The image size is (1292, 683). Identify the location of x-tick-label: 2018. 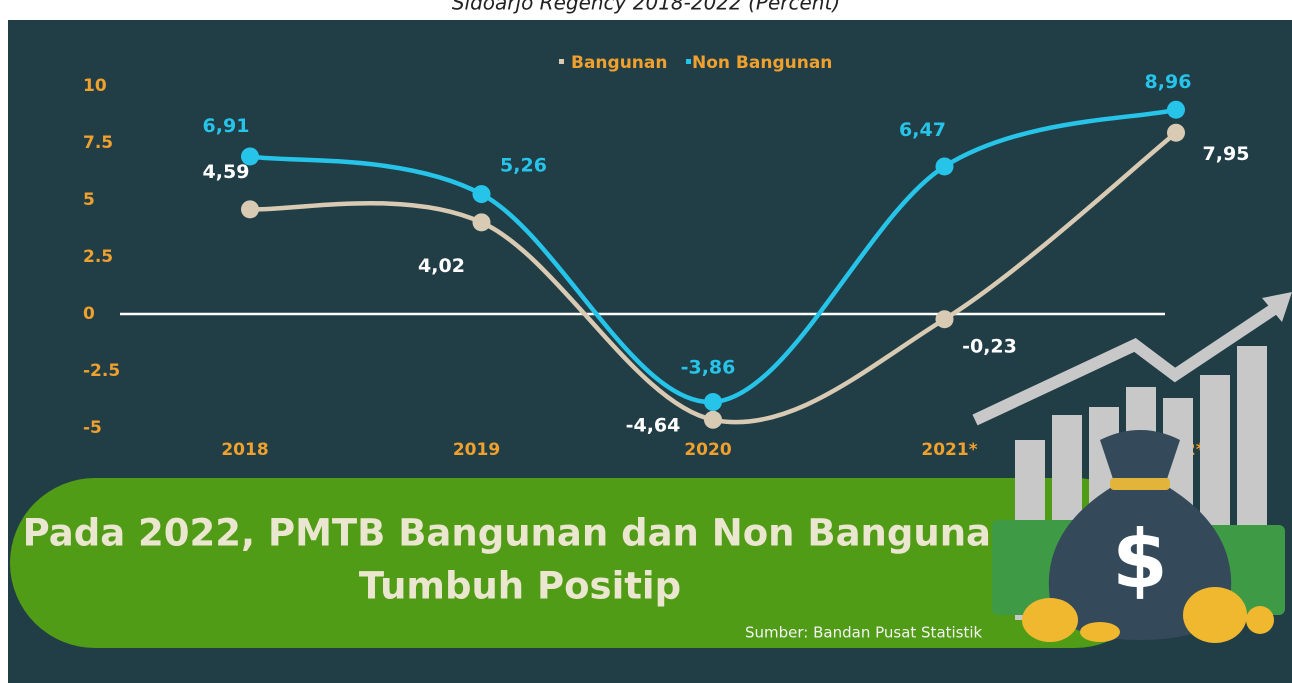
(244, 450).